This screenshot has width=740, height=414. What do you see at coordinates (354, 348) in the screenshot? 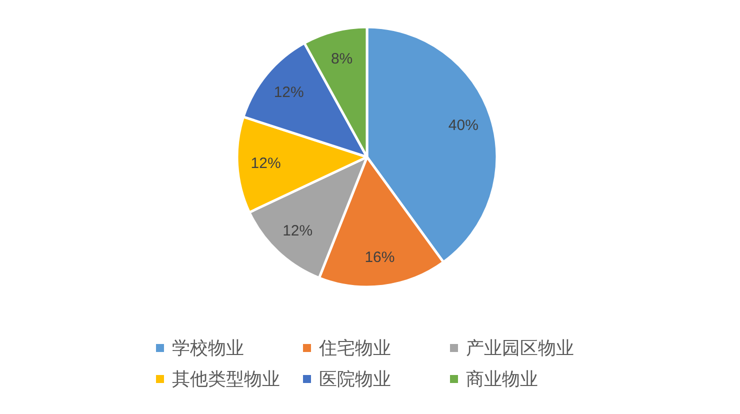
I see `legend-label: 住宅物业` at bounding box center [354, 348].